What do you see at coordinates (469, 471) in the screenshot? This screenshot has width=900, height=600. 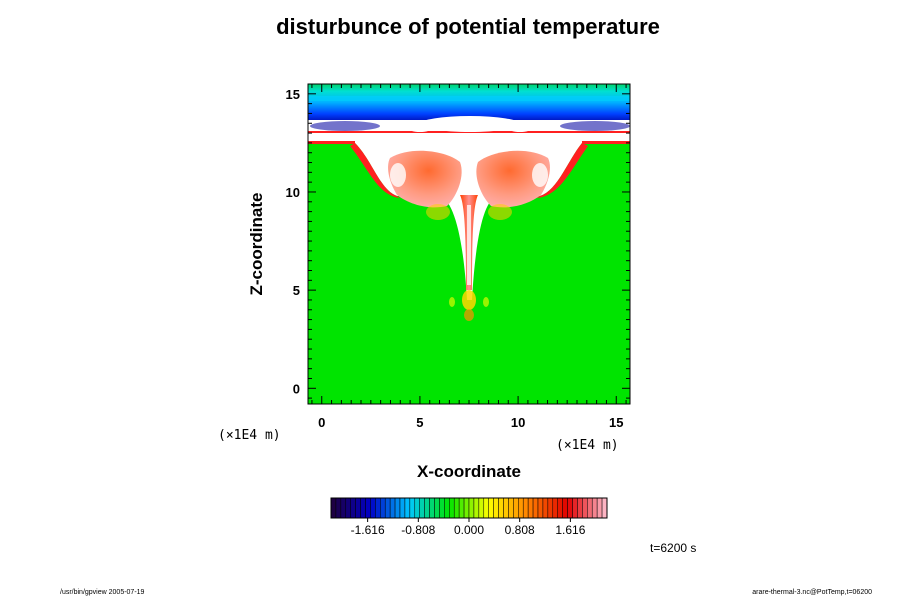 I see `x-axis-title: X-coordinate` at bounding box center [469, 471].